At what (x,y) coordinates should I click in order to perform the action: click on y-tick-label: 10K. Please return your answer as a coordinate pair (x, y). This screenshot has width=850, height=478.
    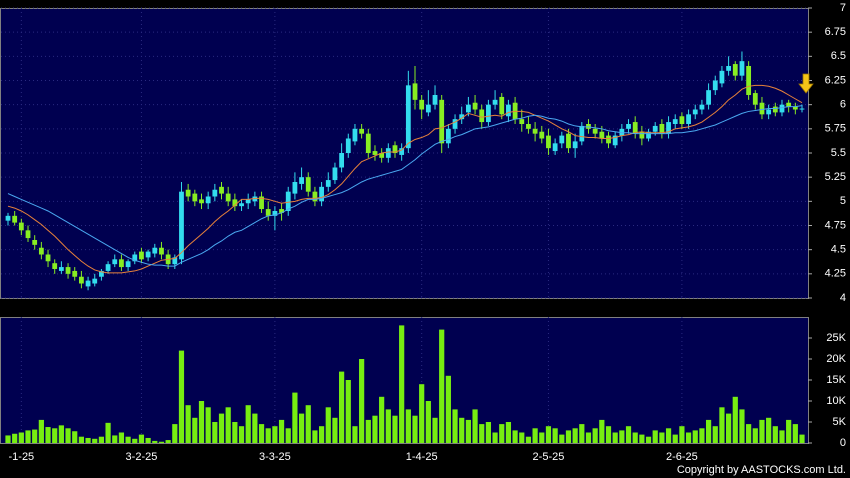
    Looking at the image, I should click on (836, 401).